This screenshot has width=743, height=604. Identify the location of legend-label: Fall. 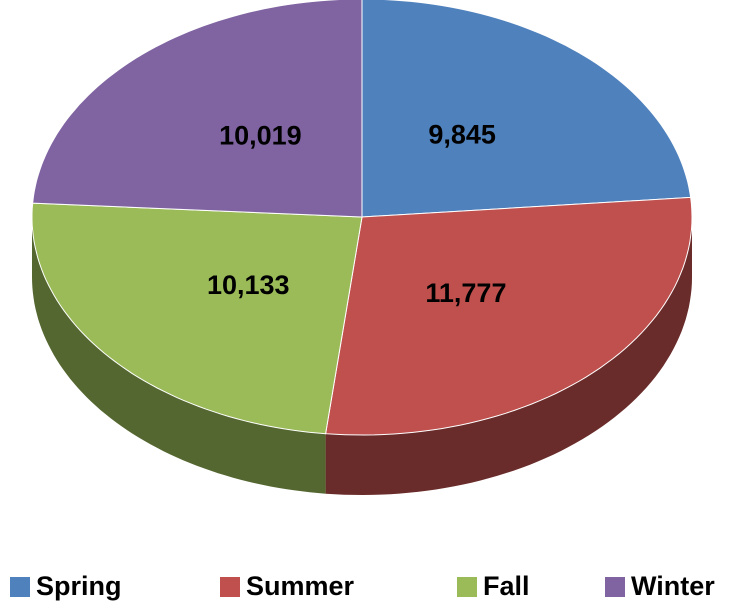
(506, 586).